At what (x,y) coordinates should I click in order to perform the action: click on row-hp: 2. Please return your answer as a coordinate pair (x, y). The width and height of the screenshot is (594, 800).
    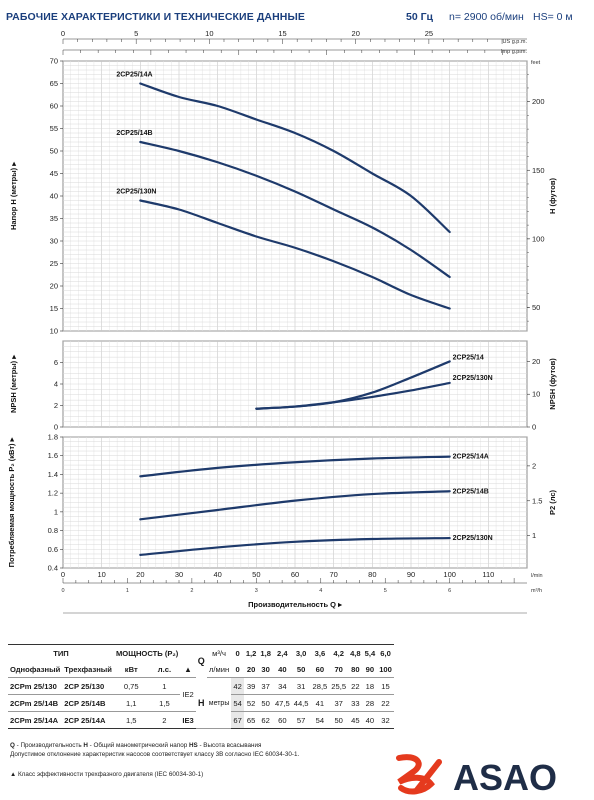
    Looking at the image, I should click on (164, 720).